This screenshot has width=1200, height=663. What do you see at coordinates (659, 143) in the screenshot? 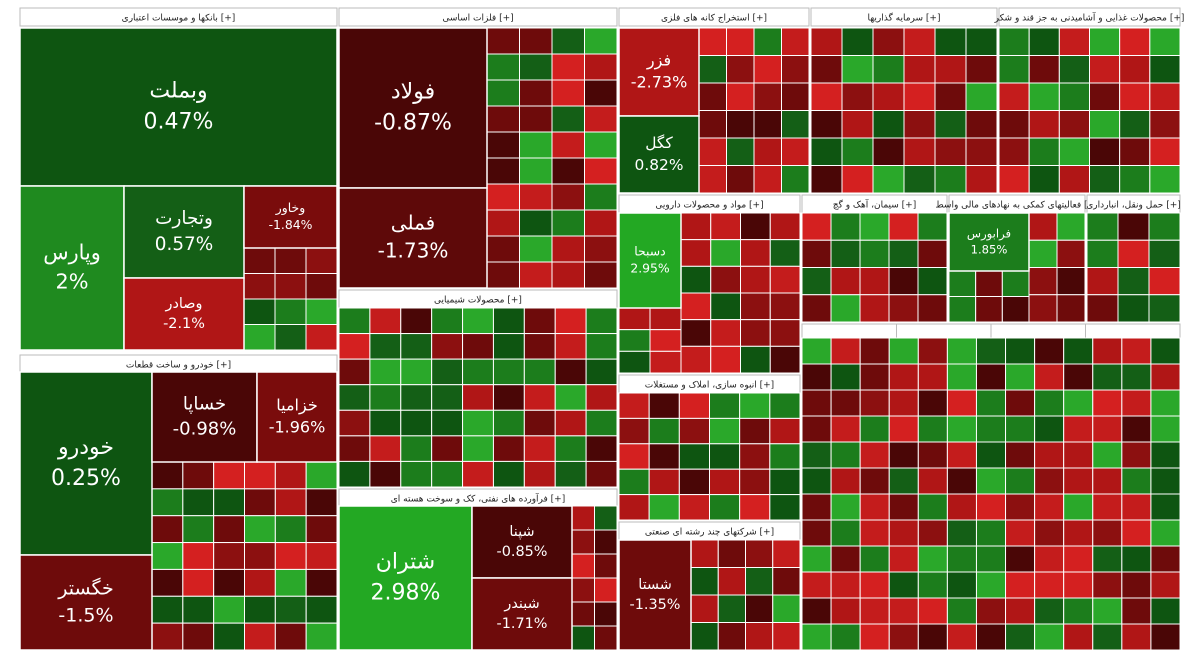
I see `tile-label: کگل` at bounding box center [659, 143].